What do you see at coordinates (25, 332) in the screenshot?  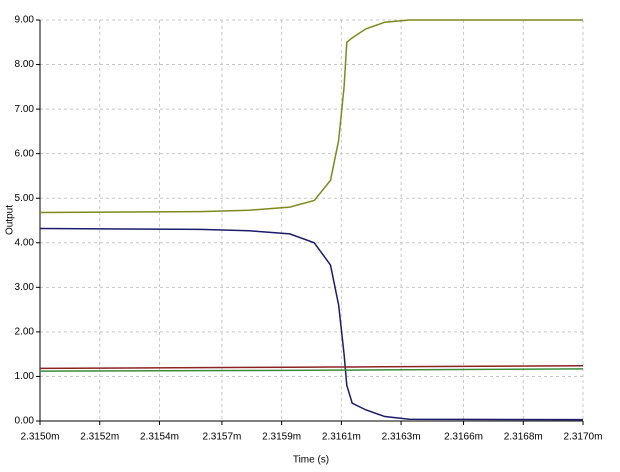 I see `y-tick-label: 2.00` at bounding box center [25, 332].